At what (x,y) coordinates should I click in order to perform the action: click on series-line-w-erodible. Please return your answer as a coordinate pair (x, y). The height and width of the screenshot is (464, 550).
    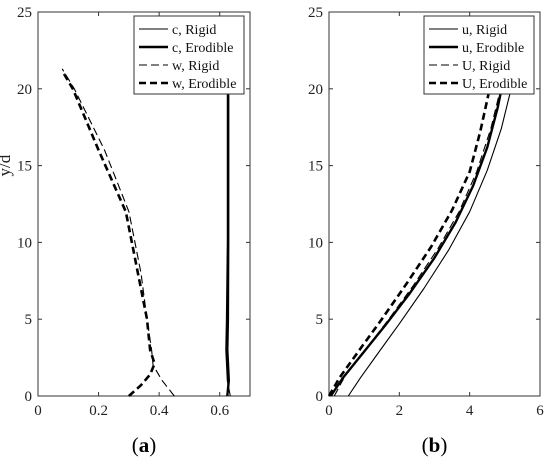
    Looking at the image, I should click on (109, 234).